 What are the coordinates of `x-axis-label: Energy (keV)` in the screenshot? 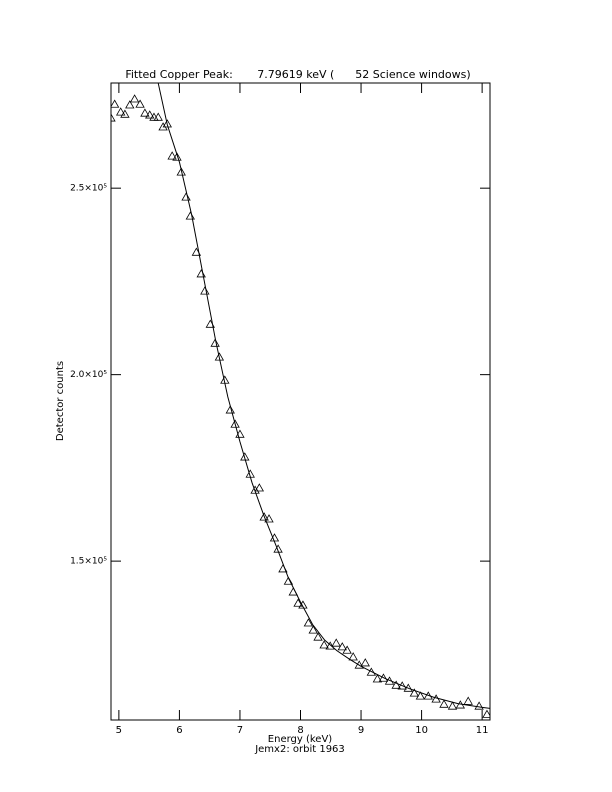 It's located at (300, 739).